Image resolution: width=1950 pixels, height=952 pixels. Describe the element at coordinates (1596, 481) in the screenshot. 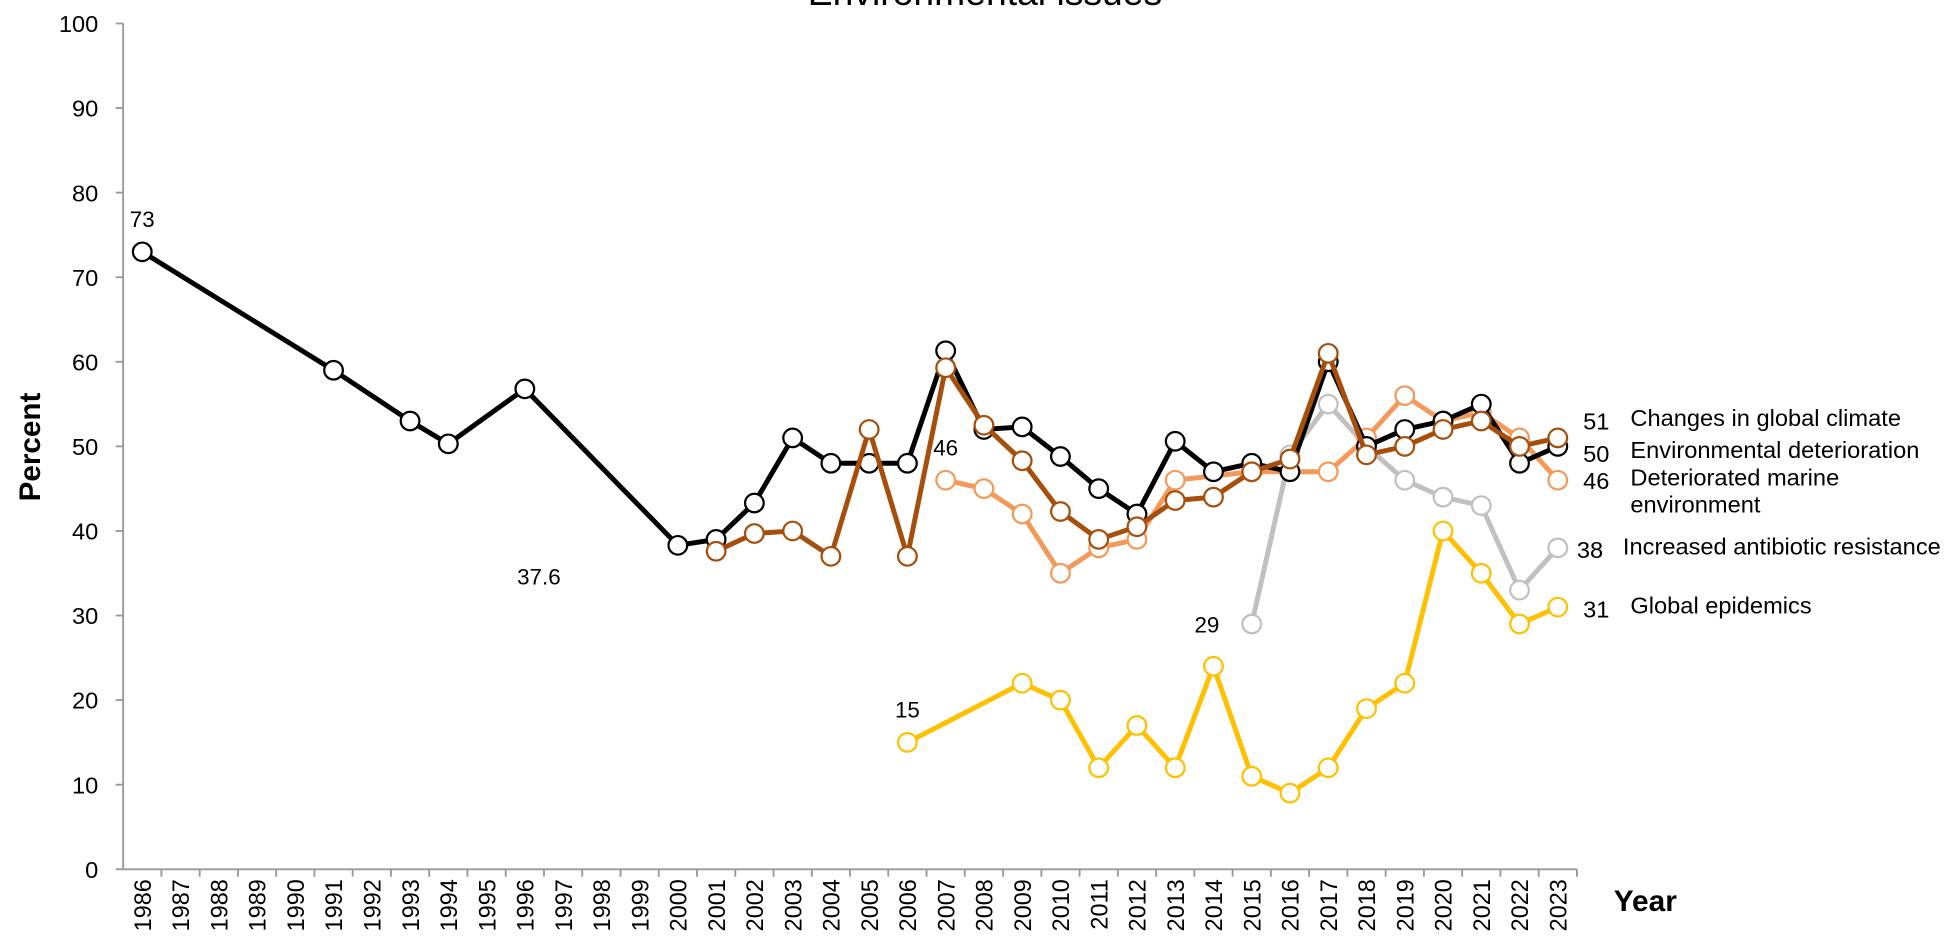

I see `end-value-label: 46` at that location.